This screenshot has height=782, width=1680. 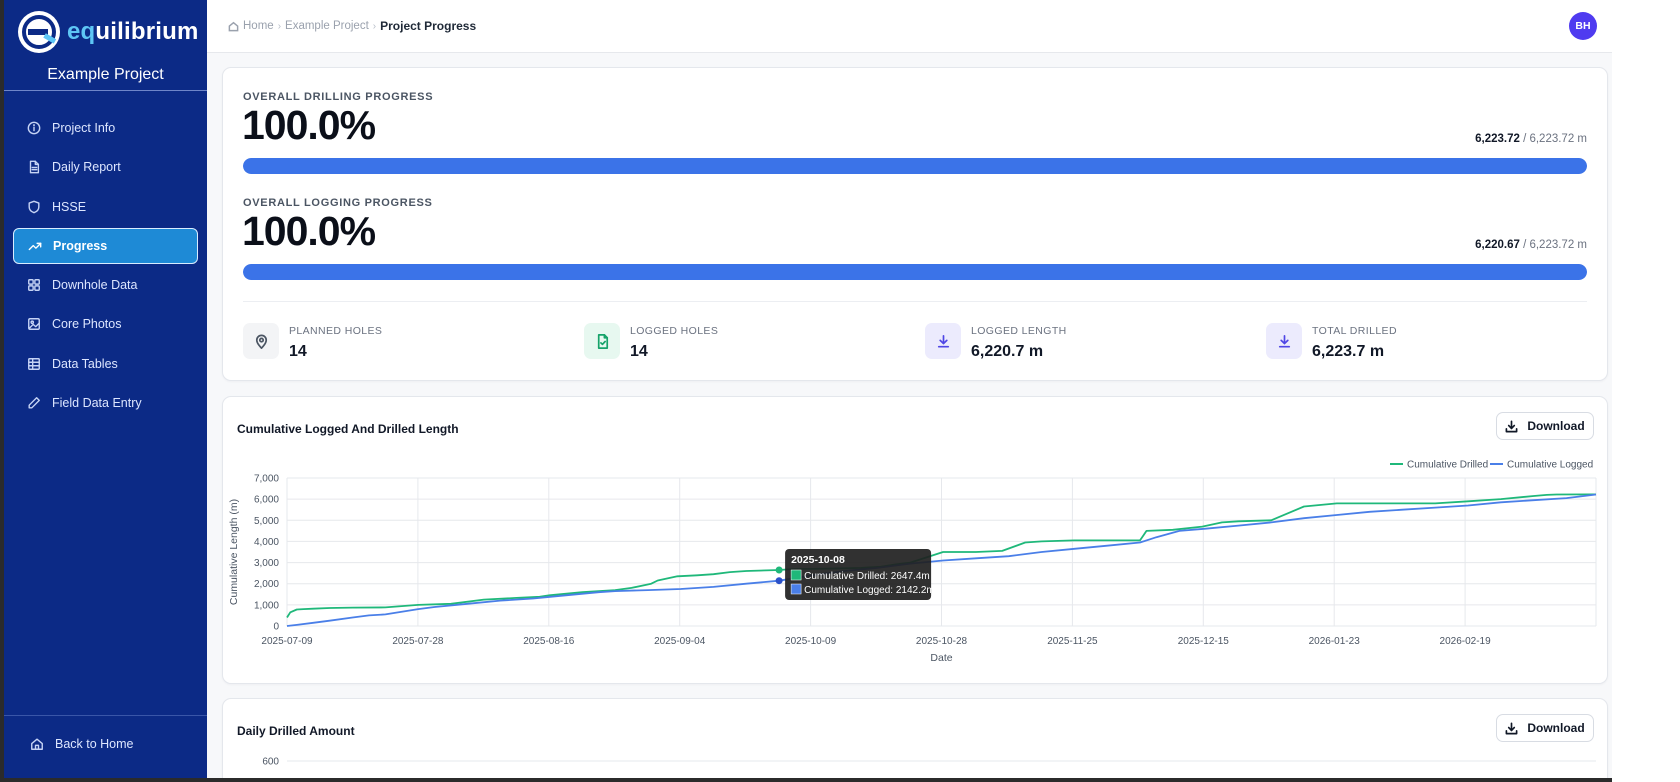 I want to click on sidebar-item-label: Daily Report, so click(x=86, y=167).